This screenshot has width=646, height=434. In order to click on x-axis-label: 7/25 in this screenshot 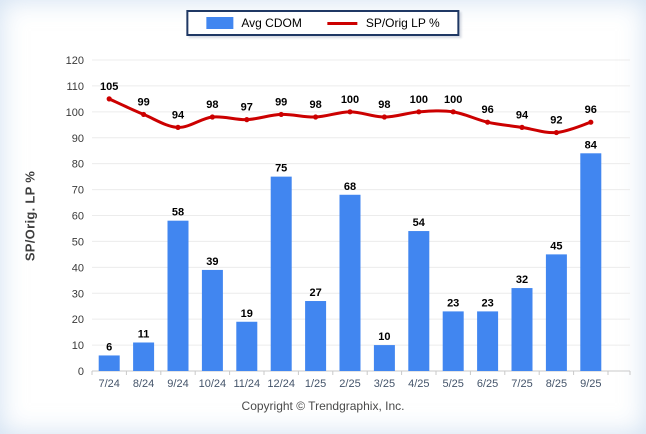, I will do `click(521, 384)`.